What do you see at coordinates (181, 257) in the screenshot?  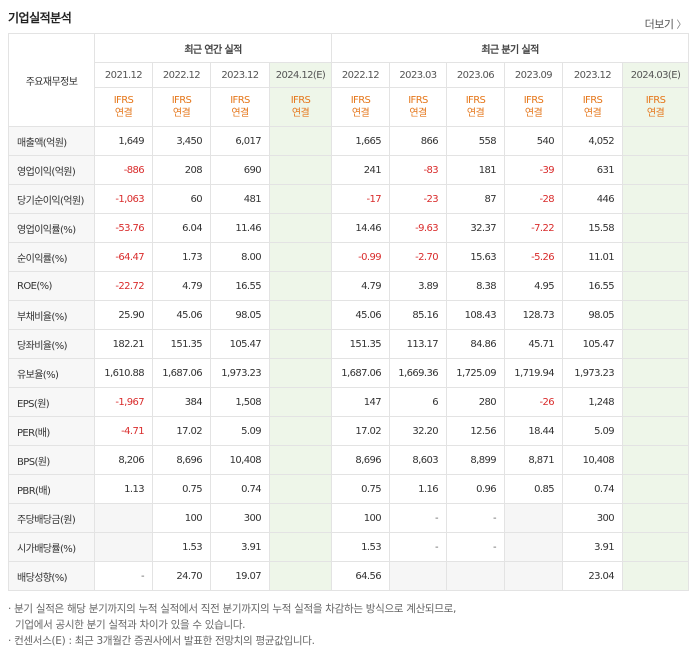 I see `table-cell: 1.73` at bounding box center [181, 257].